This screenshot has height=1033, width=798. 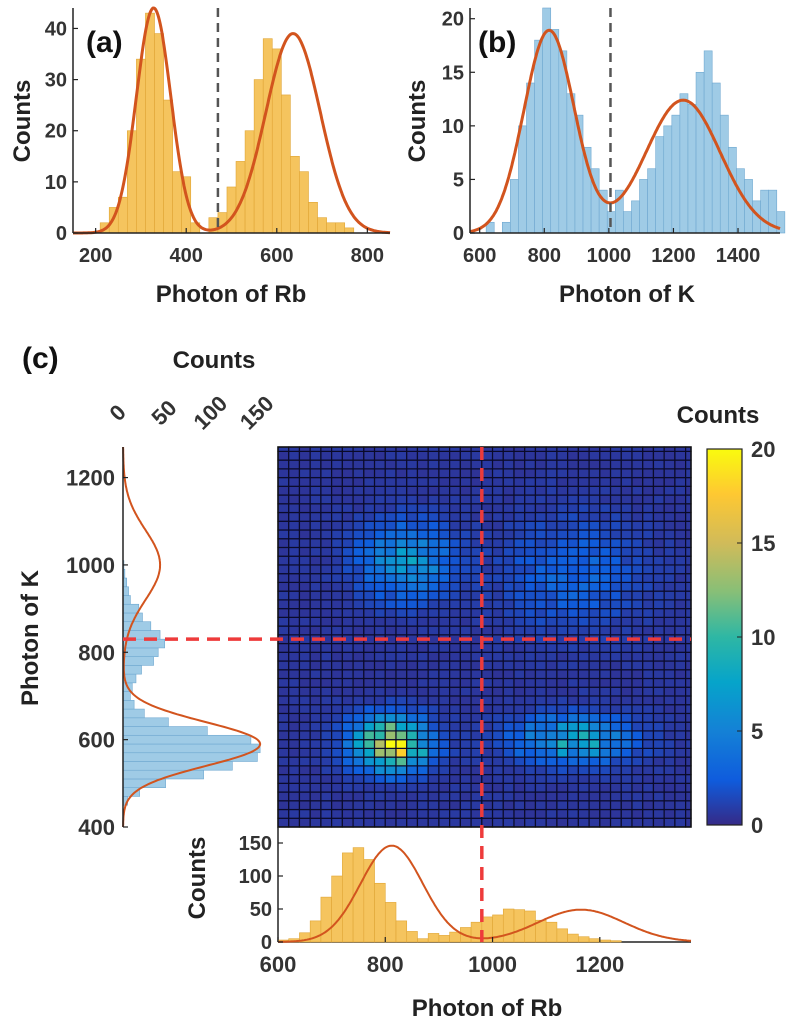 What do you see at coordinates (276, 256) in the screenshot?
I see `x-tick-label: 600` at bounding box center [276, 256].